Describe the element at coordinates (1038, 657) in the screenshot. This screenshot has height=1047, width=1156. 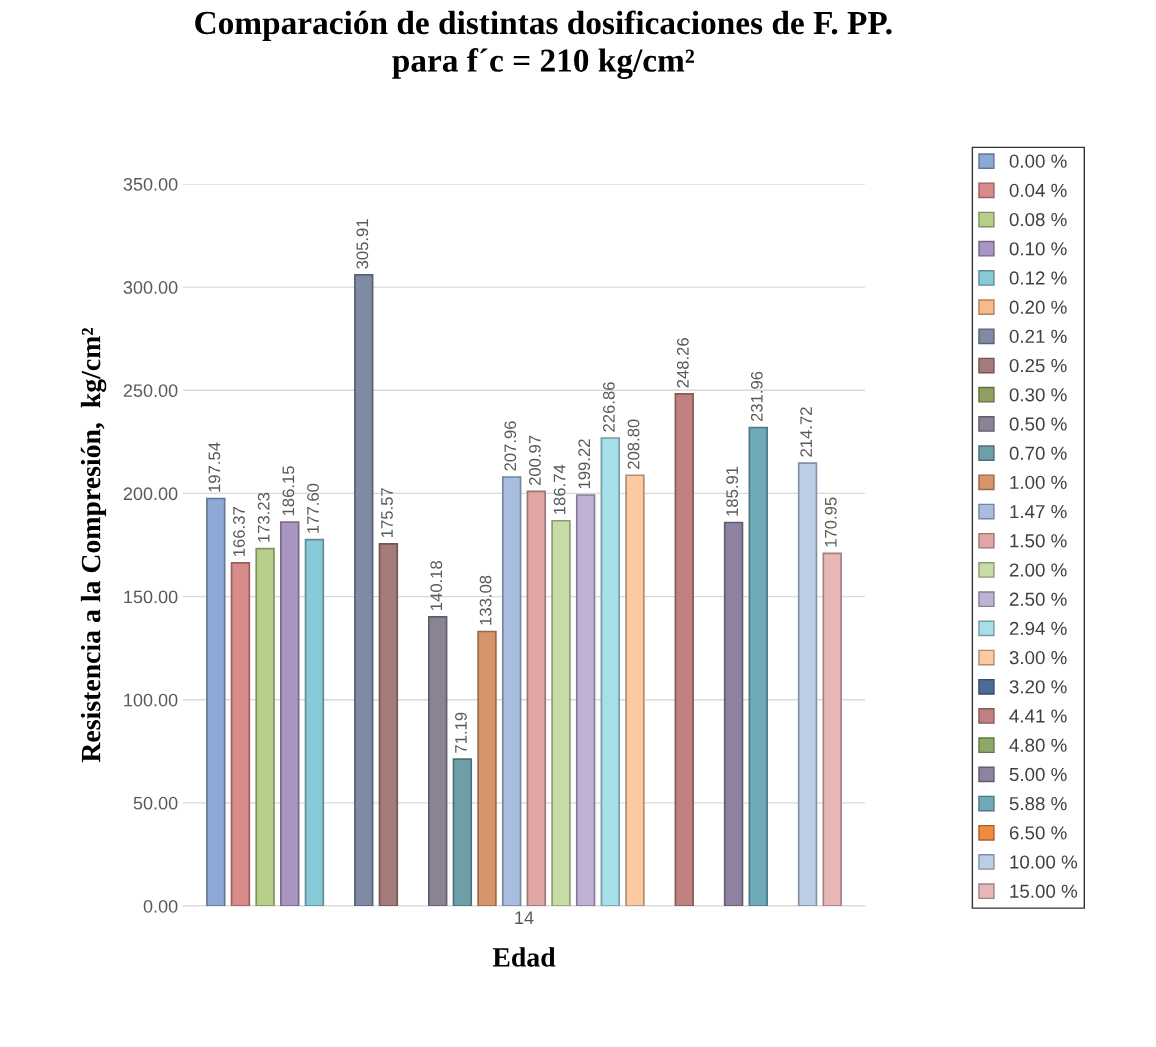
I see `legend-label: 3.00 %` at that location.